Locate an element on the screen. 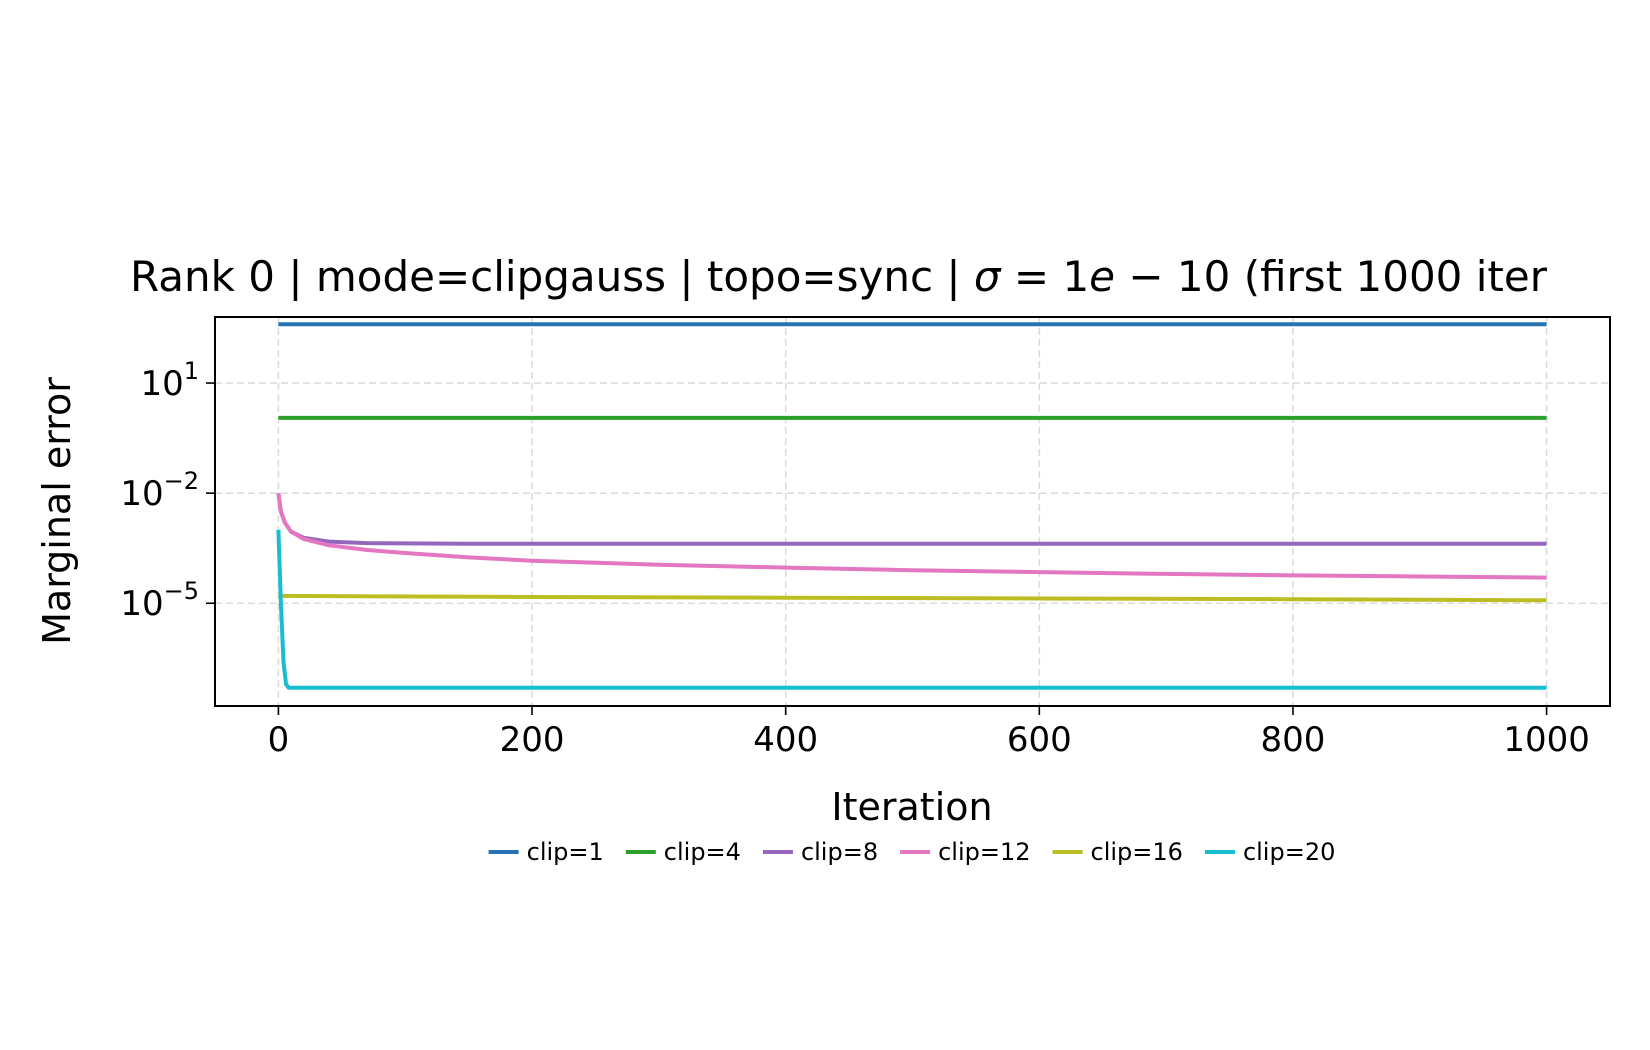 The height and width of the screenshot is (1050, 1650). legend-item: clip=20 is located at coordinates (1269, 852).